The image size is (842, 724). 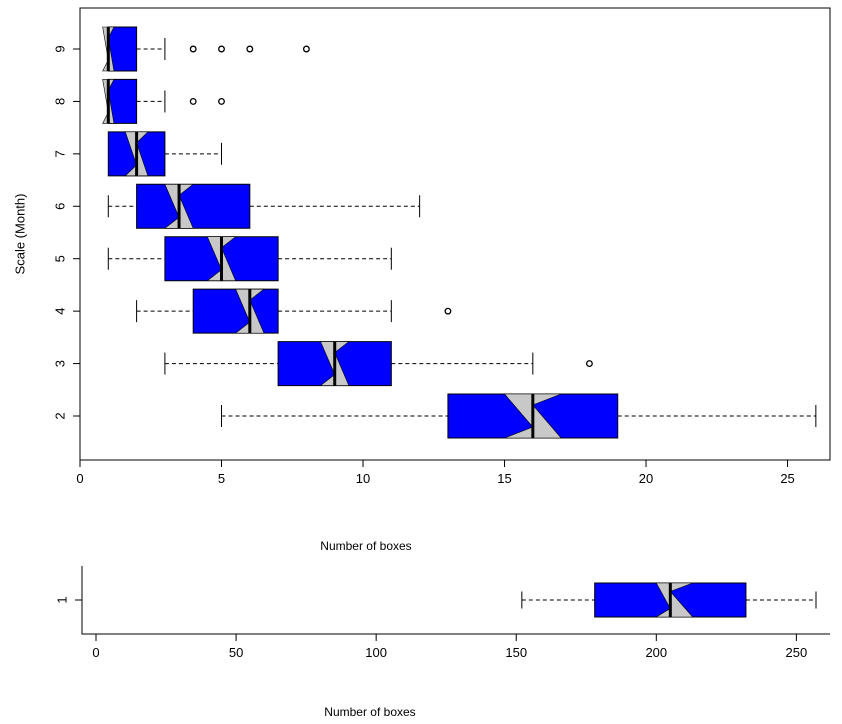 What do you see at coordinates (59, 311) in the screenshot?
I see `y-tick-label: 4` at bounding box center [59, 311].